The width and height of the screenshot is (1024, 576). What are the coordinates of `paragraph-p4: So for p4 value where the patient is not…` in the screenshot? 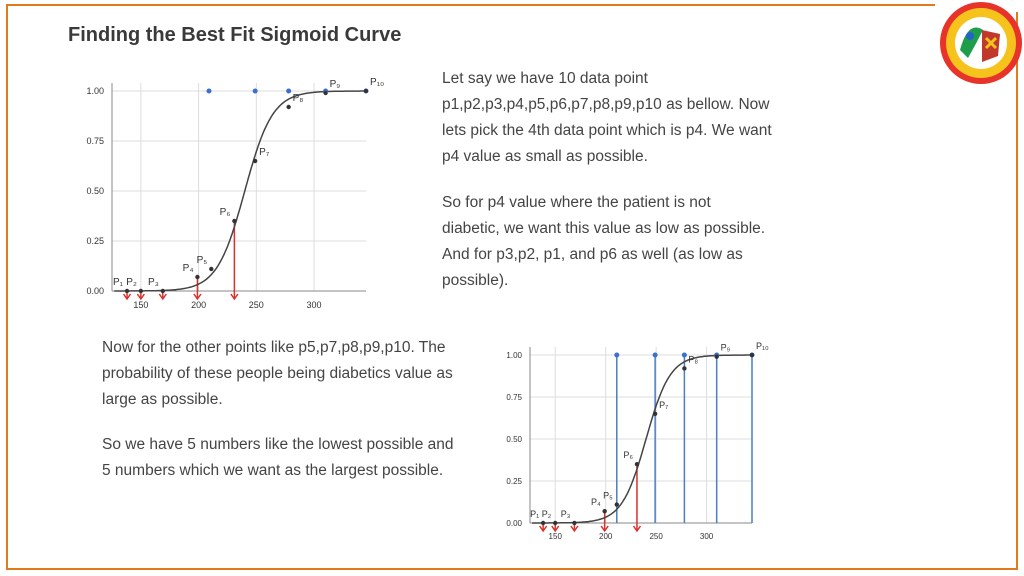 It's located at (604, 241).